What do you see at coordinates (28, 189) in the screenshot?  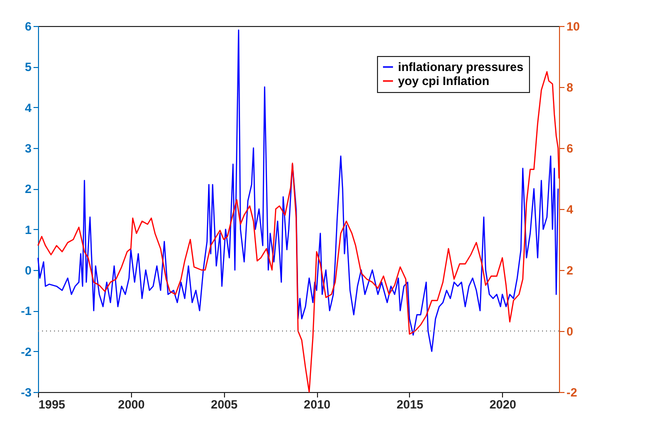 I see `y-tick-label: 2` at bounding box center [28, 189].